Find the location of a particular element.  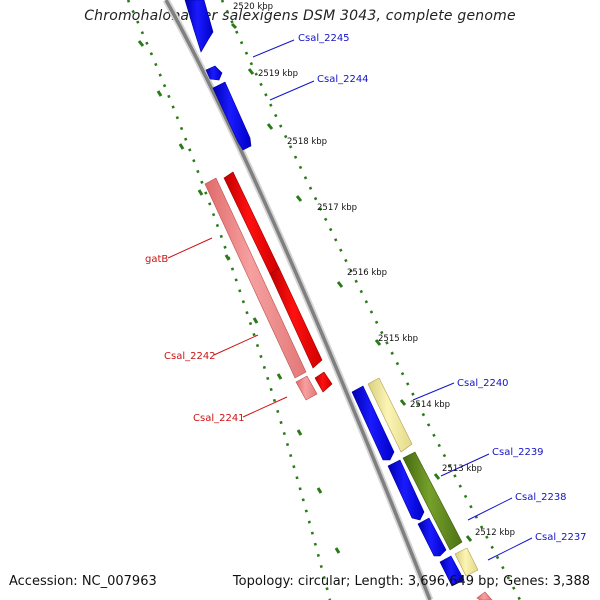

kbp-label-2518: 2518 kbp is located at coordinates (307, 142).